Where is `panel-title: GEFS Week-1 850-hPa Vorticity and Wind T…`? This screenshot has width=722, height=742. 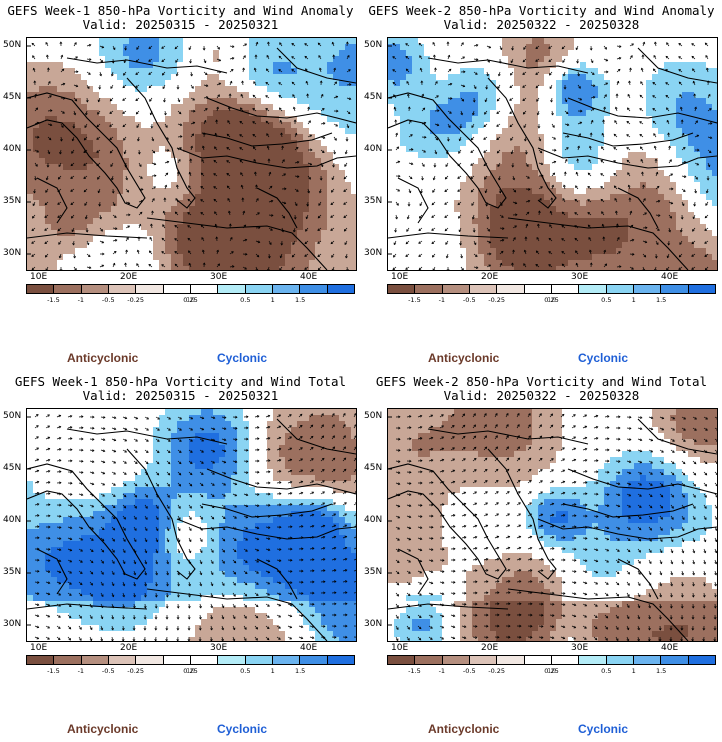 panel-title: GEFS Week-1 850-hPa Vorticity and Wind T… is located at coordinates (180, 381).